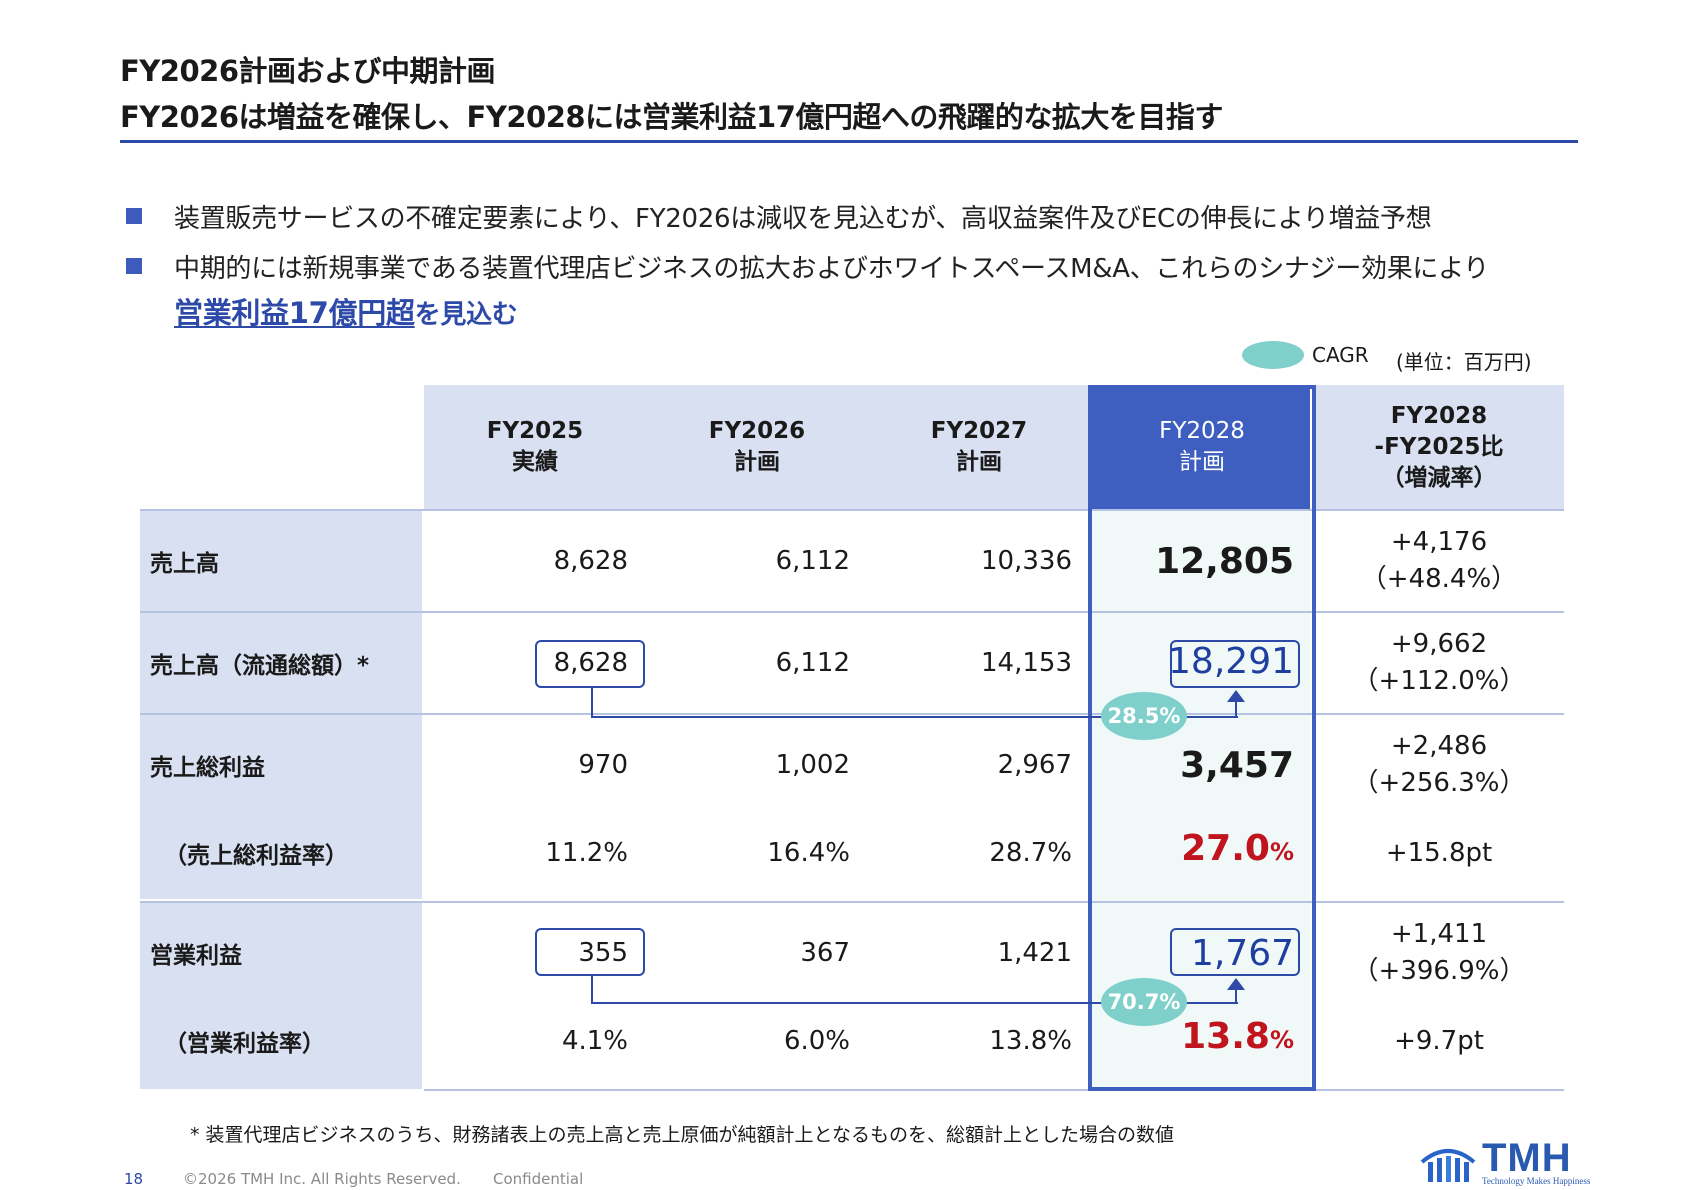 The width and height of the screenshot is (1684, 1190). Describe the element at coordinates (1237, 1036) in the screenshot. I see `cell-operating-margin-fy2028: 13.8%` at that location.